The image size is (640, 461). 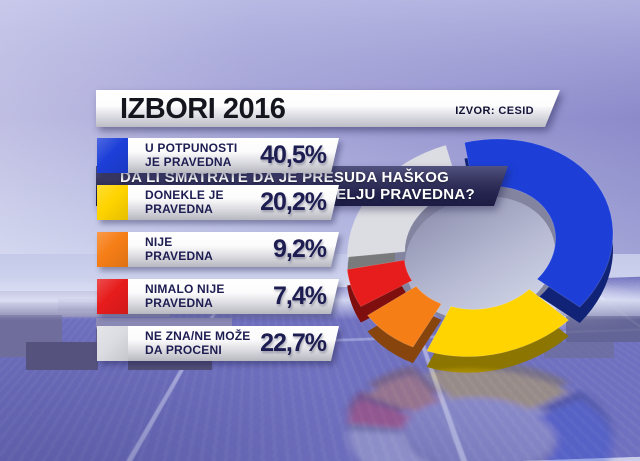 I want to click on legend-label-line1: U POTPUNOSTI, so click(x=191, y=148).